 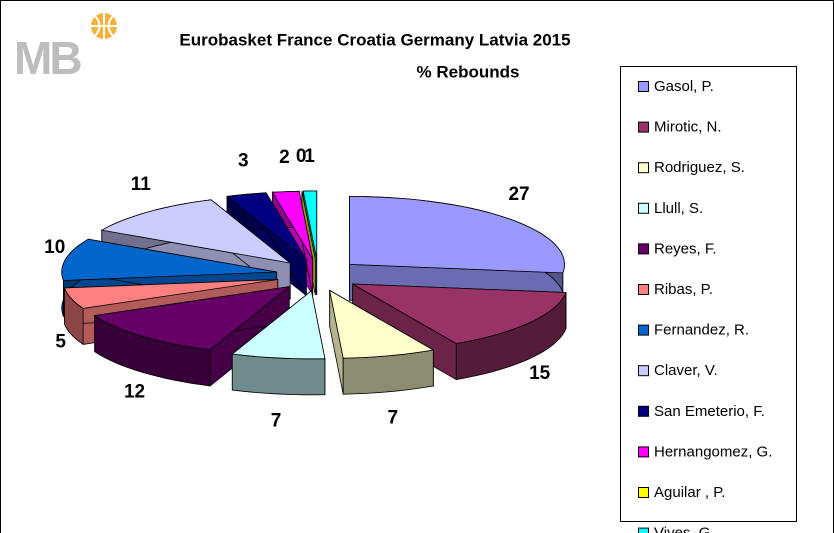 What do you see at coordinates (678, 208) in the screenshot?
I see `legend-label: Llull, S.` at bounding box center [678, 208].